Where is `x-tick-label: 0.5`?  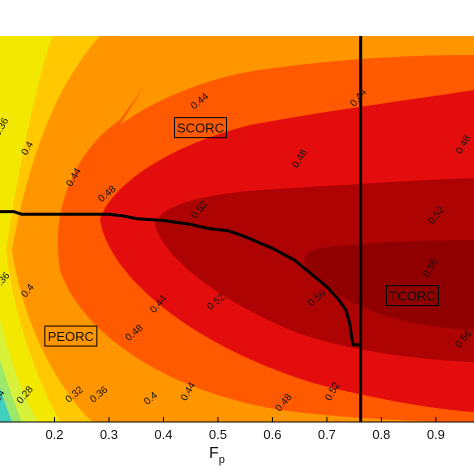
x-tick-label: 0.5 is located at coordinates (218, 434).